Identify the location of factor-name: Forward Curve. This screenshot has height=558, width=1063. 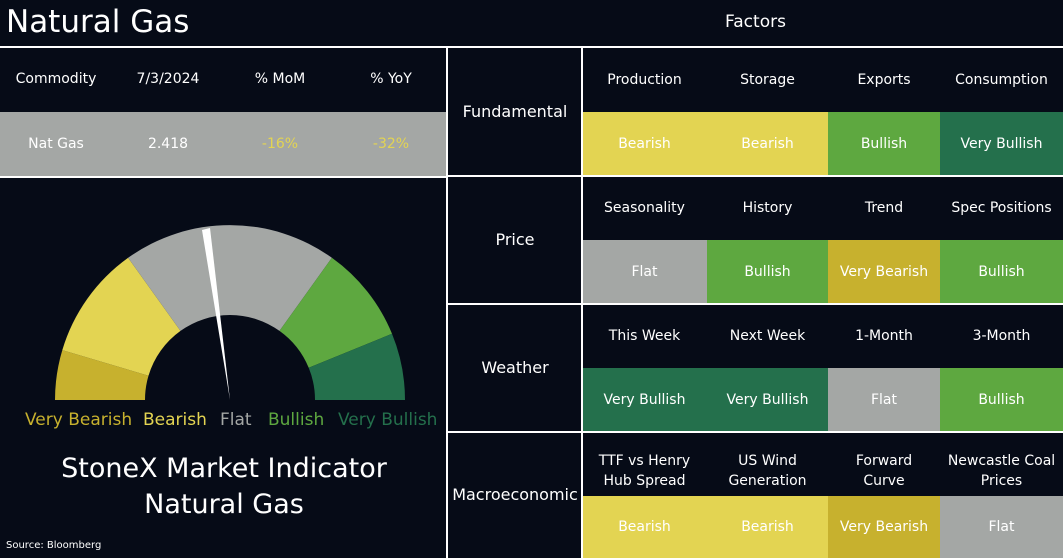
(884, 471).